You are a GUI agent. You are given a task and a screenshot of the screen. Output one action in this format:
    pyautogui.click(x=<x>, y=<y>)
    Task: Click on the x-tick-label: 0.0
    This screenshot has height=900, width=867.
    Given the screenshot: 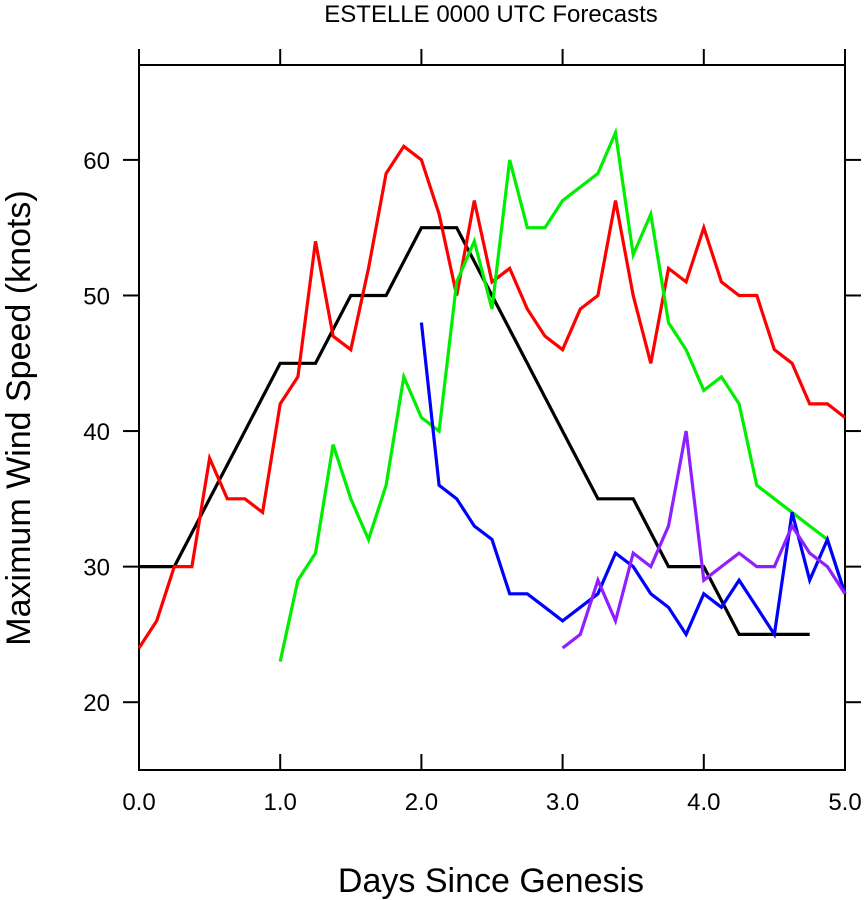 What is the action you would take?
    pyautogui.click(x=138, y=802)
    